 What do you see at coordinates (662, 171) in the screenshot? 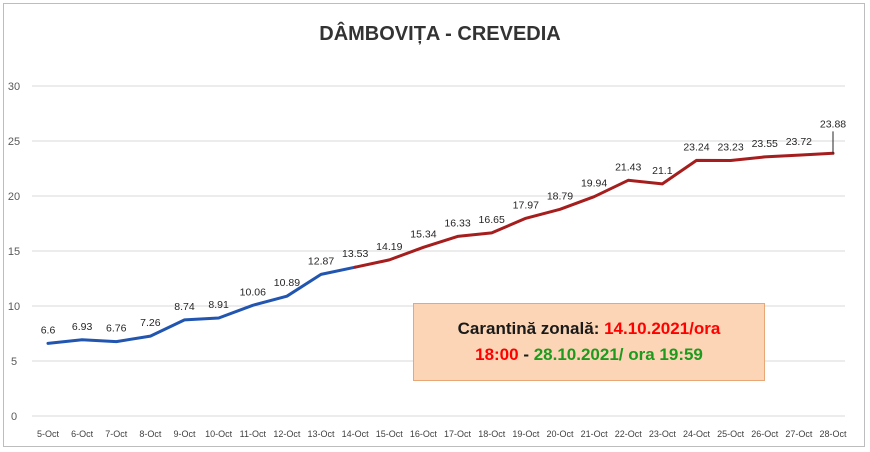
I see `data-label: 21.1` at bounding box center [662, 171].